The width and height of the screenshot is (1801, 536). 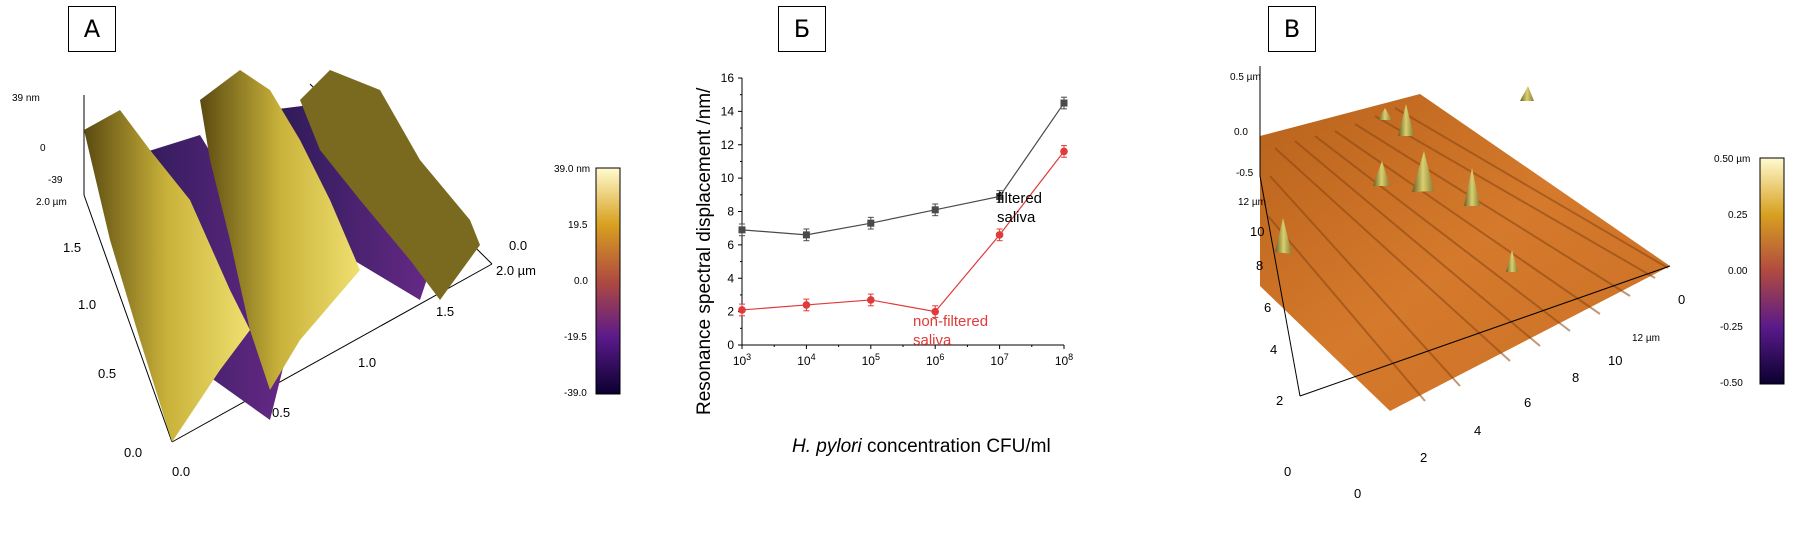 I want to click on chart-series, so click(x=903, y=207).